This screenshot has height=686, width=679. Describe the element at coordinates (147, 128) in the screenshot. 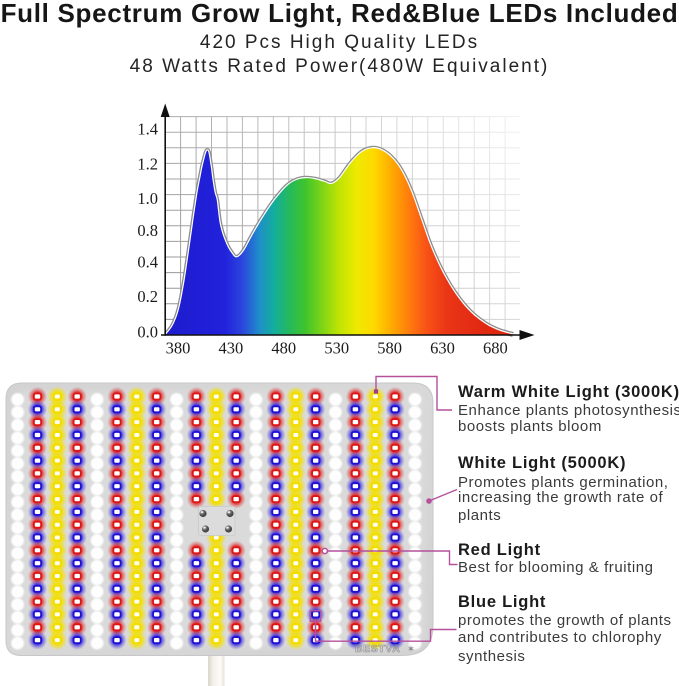

I see `svg-text: 1.4` at that location.